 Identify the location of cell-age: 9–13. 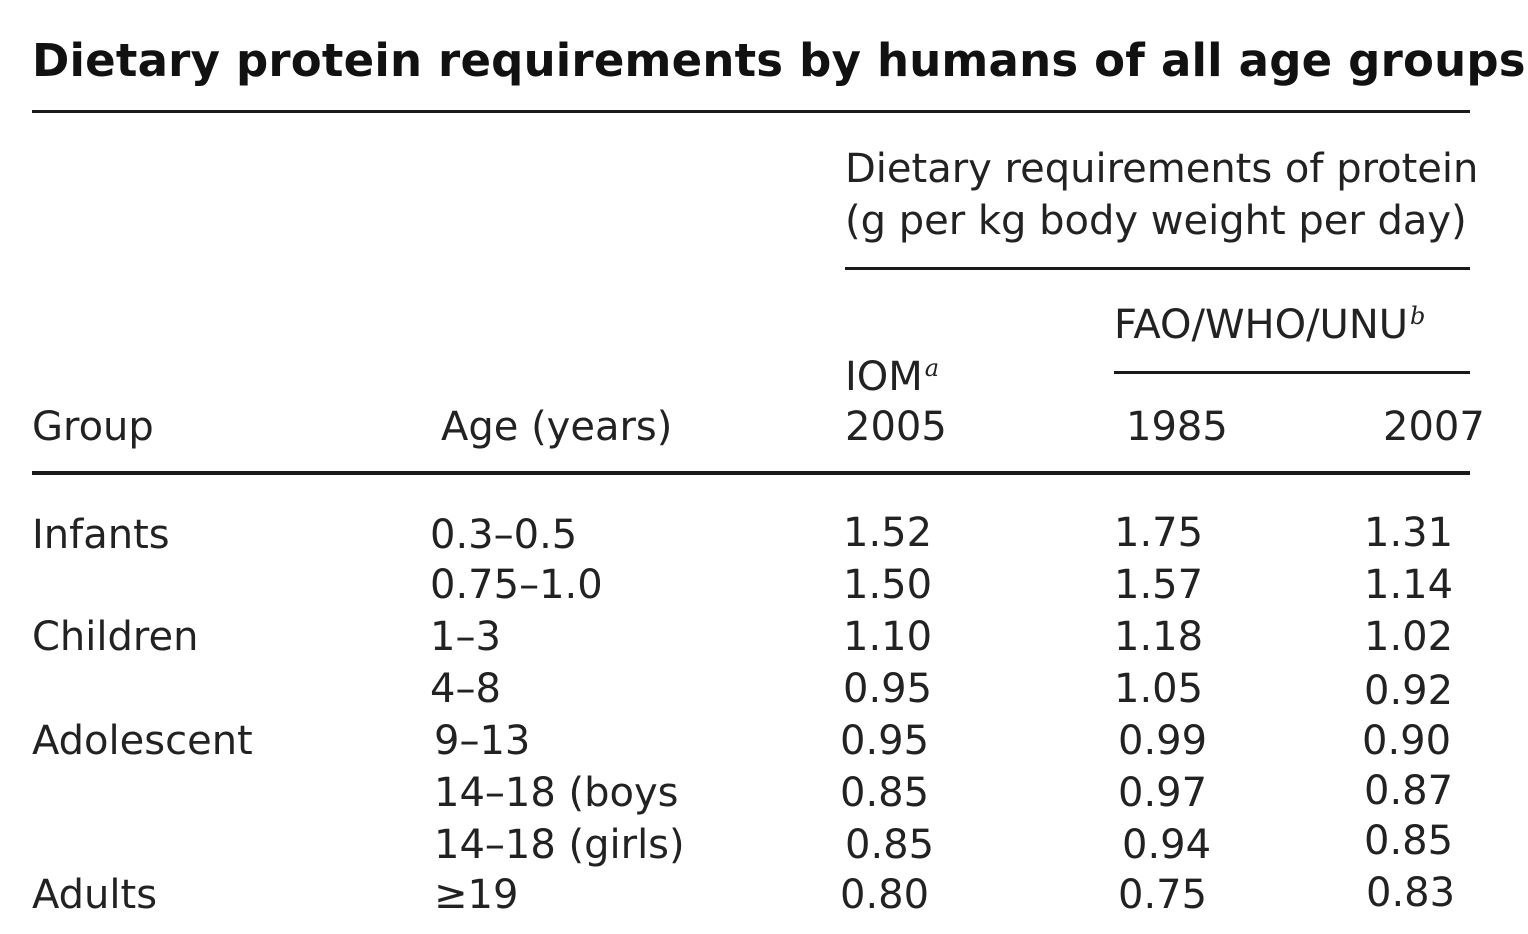
(482, 741).